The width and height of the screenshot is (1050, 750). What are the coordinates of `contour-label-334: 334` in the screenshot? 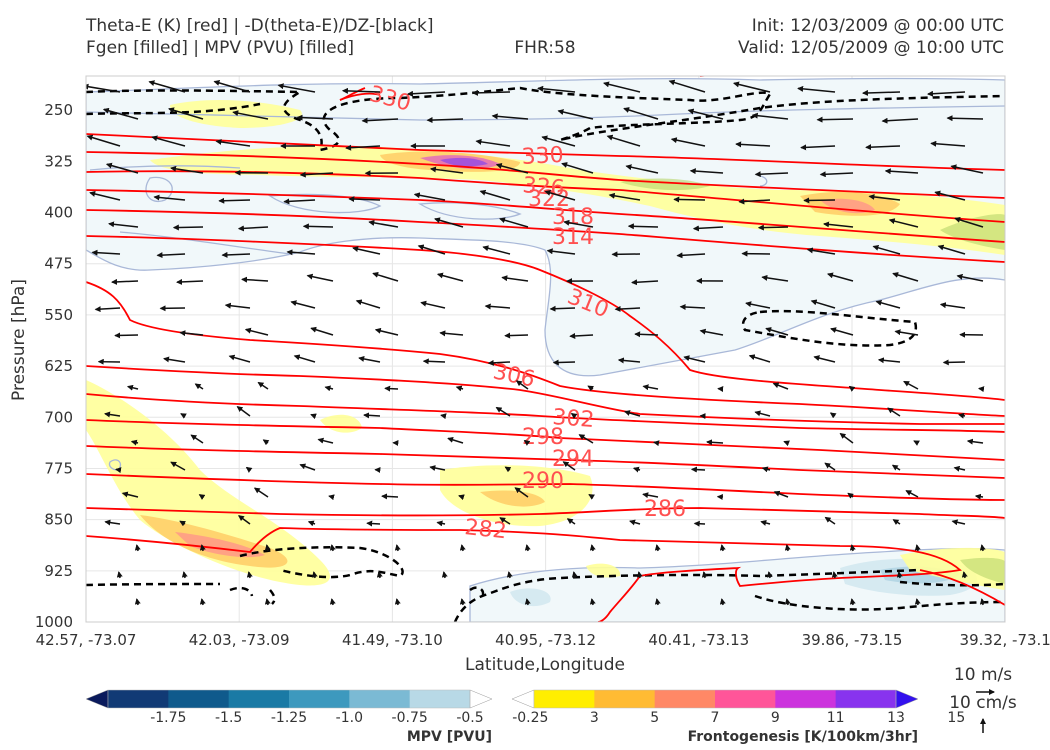 It's located at (758, 68).